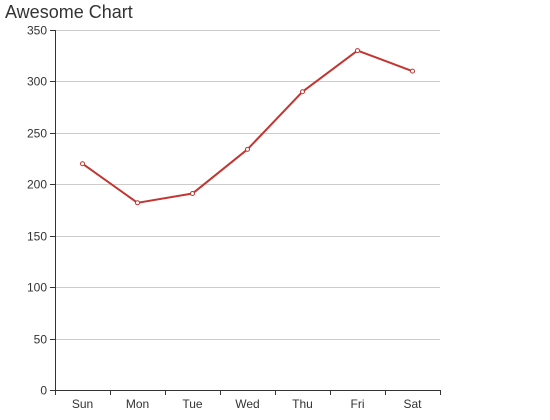 This screenshot has width=550, height=420. I want to click on y-tick-labels: 0 50 100 150 200 250 300 350, so click(37, 211).